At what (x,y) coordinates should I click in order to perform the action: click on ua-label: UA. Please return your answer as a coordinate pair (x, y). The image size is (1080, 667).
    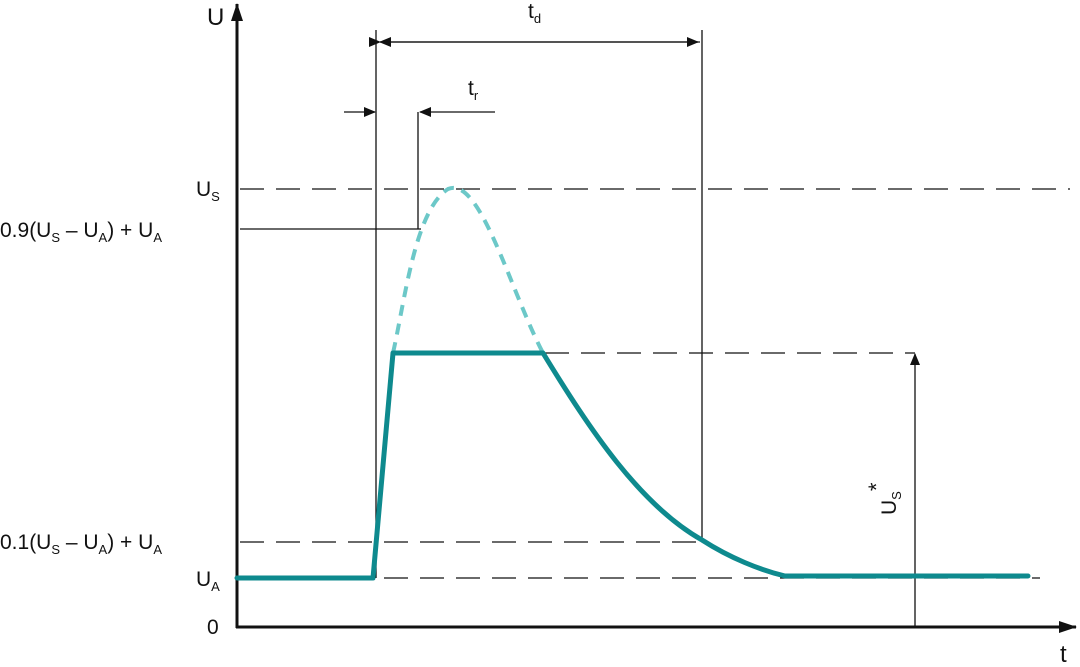
    Looking at the image, I should click on (208, 581).